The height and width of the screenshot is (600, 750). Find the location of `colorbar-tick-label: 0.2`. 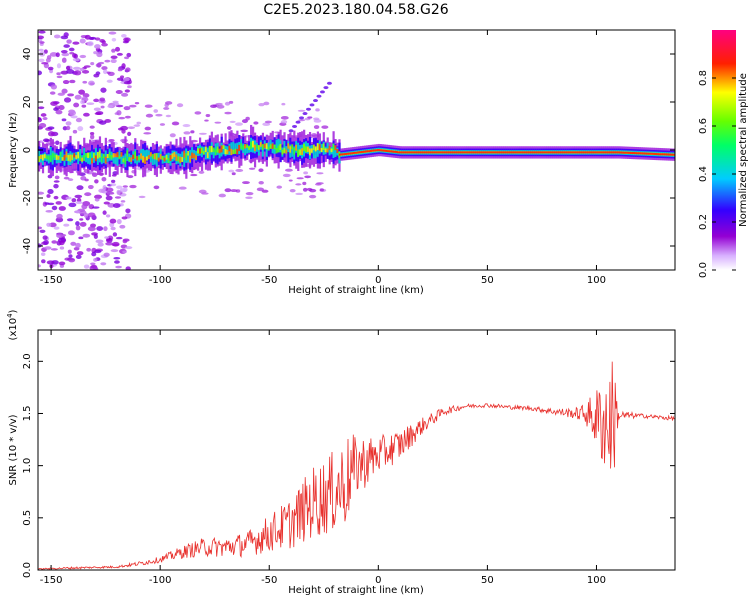

colorbar-tick-label: 0.2 is located at coordinates (703, 222).